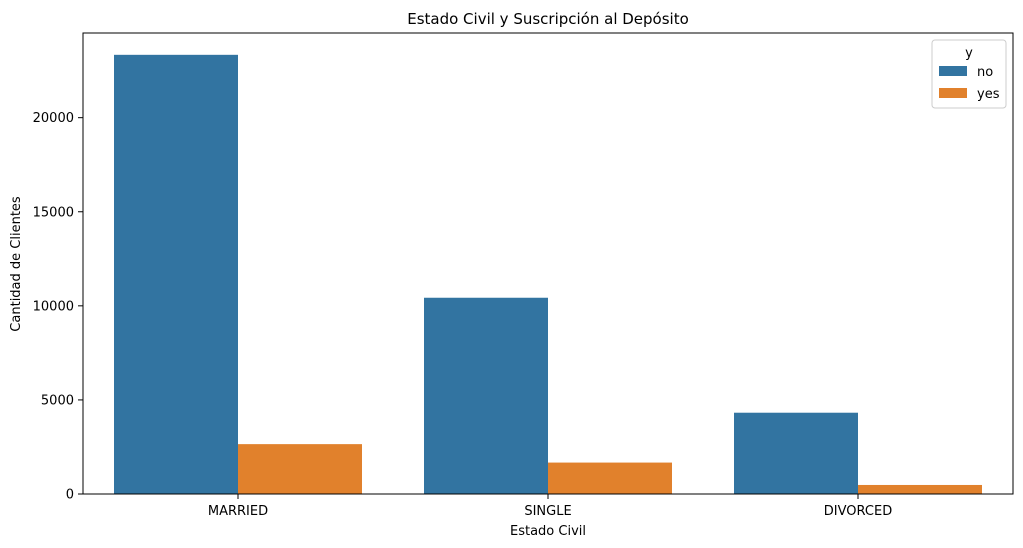  I want to click on legend-label-no: no, so click(985, 72).